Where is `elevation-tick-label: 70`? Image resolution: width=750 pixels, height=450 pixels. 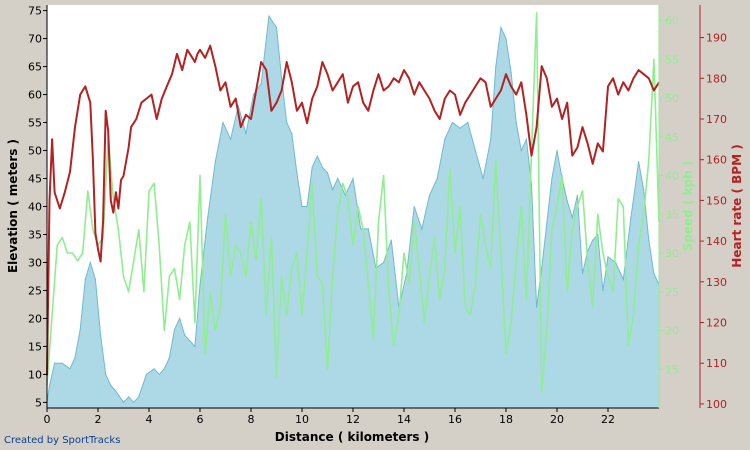
elevation-tick-label: 70 is located at coordinates (35, 39).